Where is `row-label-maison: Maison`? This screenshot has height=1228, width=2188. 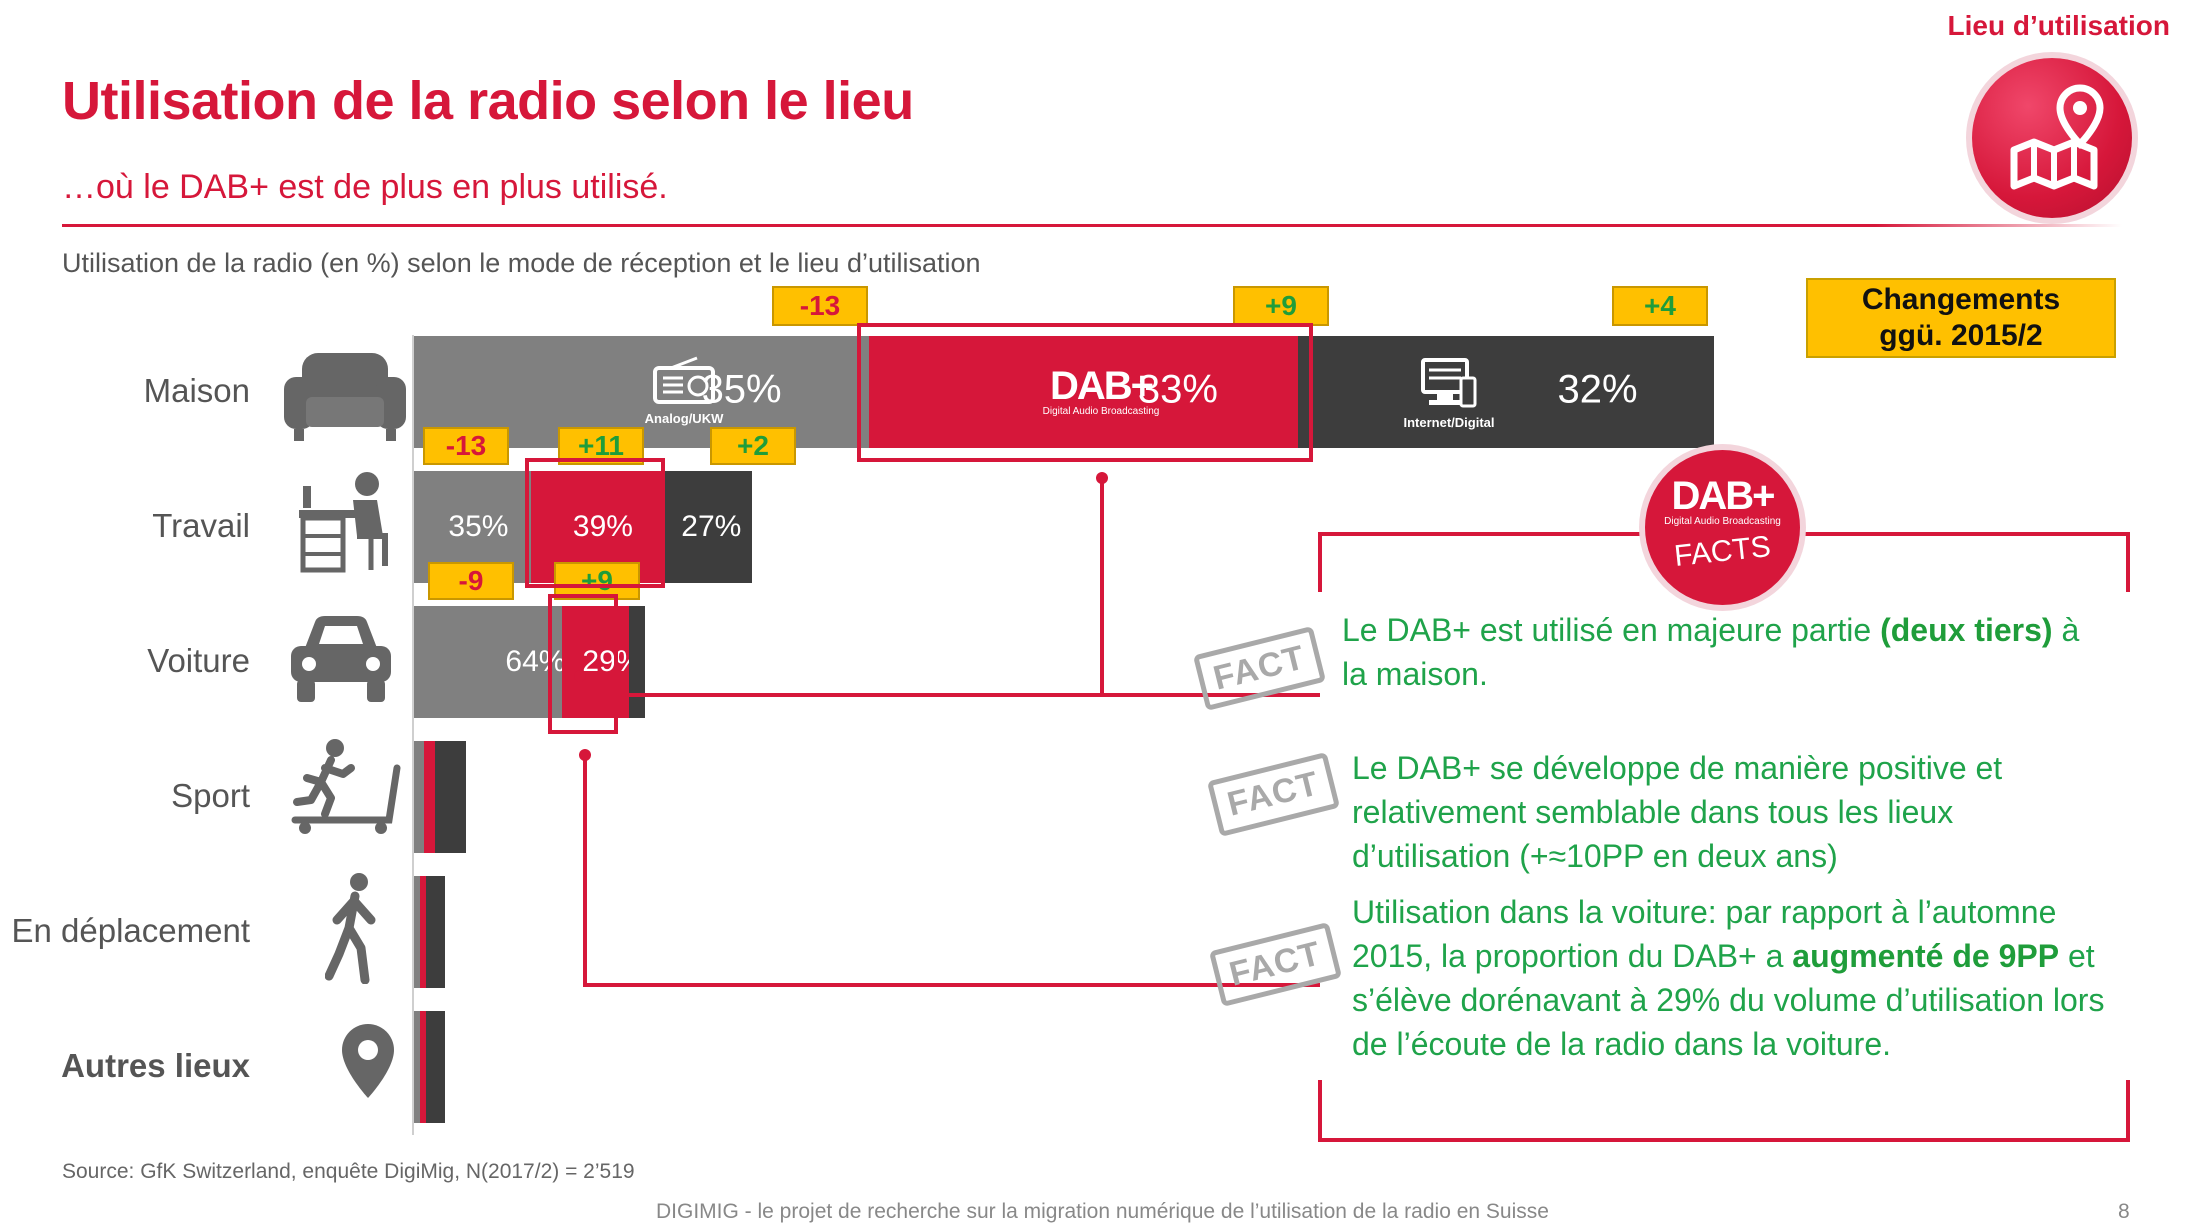 row-label-maison: Maison is located at coordinates (196, 390).